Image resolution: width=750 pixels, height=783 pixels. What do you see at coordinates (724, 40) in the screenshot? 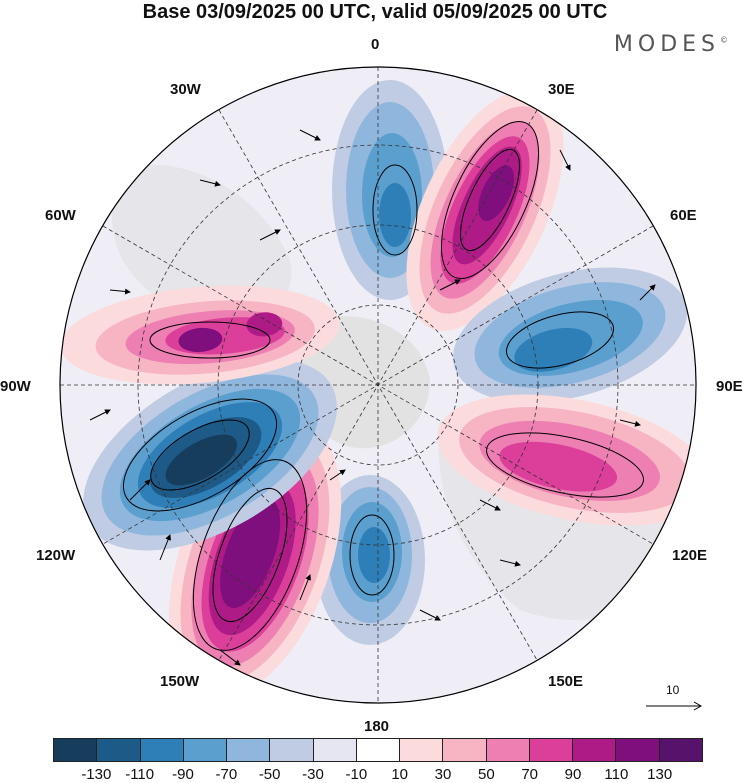
I see `brand-mark: ©` at bounding box center [724, 40].